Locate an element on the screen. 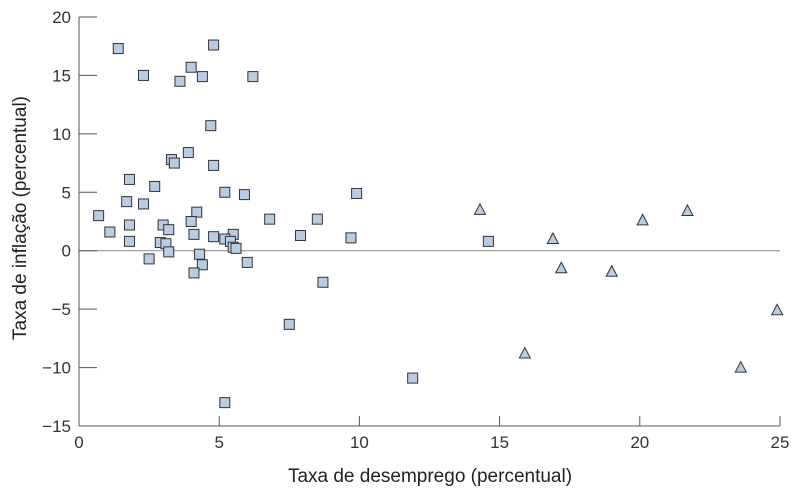  y-tick-label: −10 is located at coordinates (56, 368).